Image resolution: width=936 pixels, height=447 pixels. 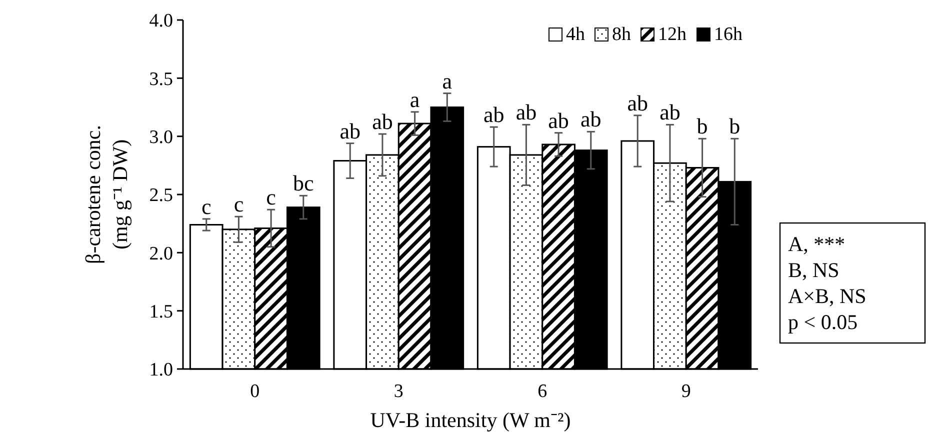 What do you see at coordinates (161, 21) in the screenshot?
I see `y-tick-label: 4.0` at bounding box center [161, 21].